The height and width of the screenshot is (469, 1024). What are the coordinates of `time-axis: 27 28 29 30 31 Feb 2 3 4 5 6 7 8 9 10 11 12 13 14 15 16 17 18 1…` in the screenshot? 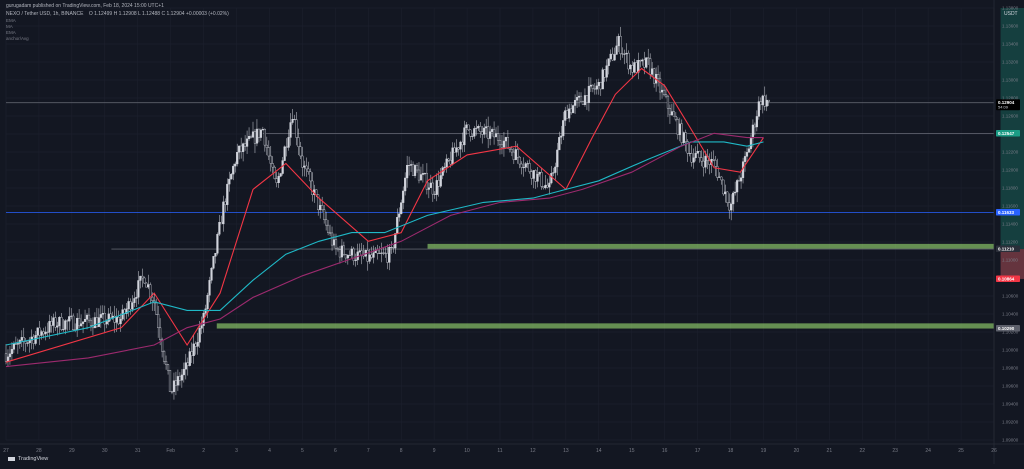 It's located at (512, 448).